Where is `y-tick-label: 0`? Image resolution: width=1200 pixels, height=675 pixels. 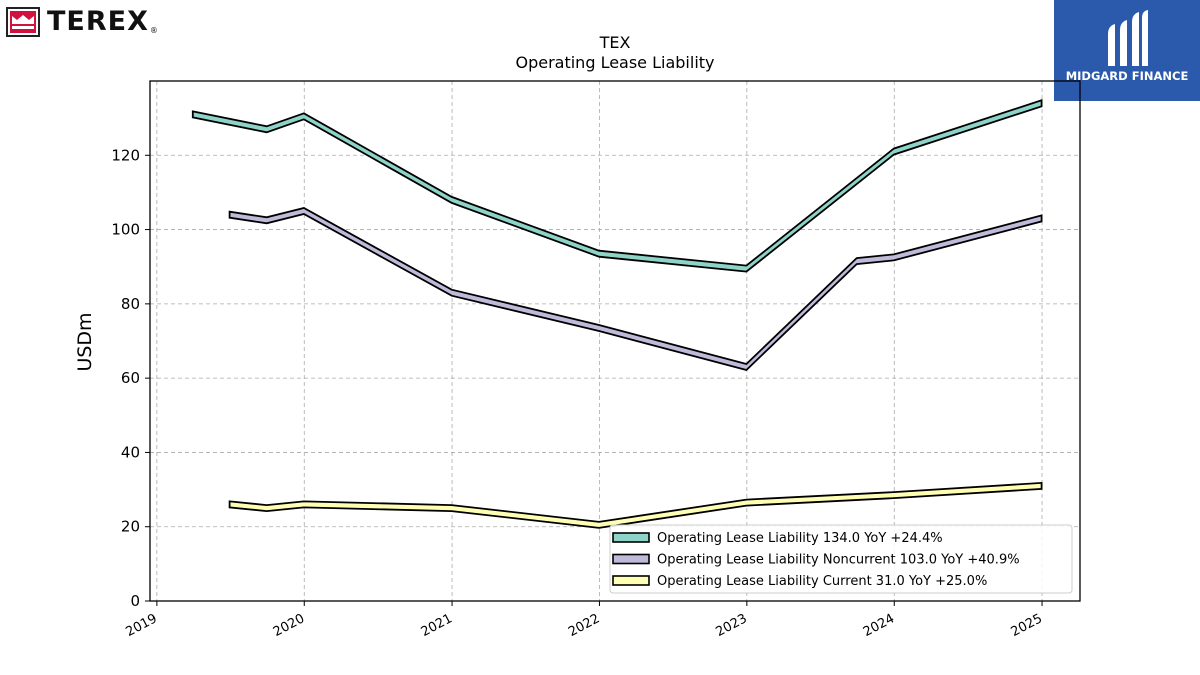 y-tick-label: 0 is located at coordinates (135, 601).